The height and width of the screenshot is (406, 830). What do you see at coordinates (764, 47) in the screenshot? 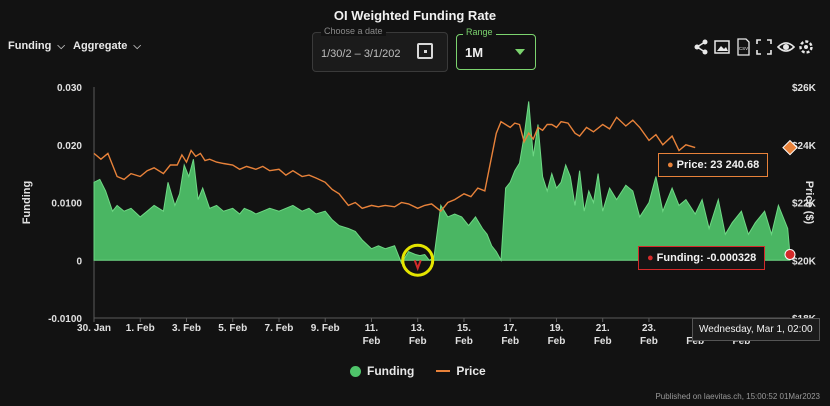
I see `fullscreen-icon` at bounding box center [764, 47].